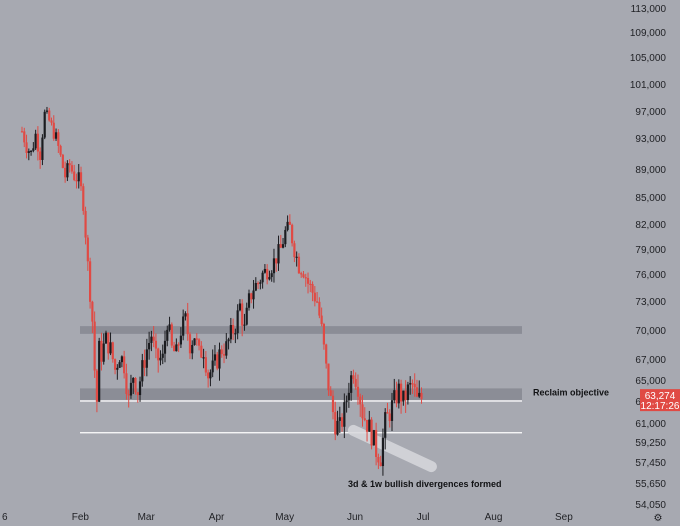 The image size is (680, 526). I want to click on y-tick-label: 55,650, so click(650, 484).